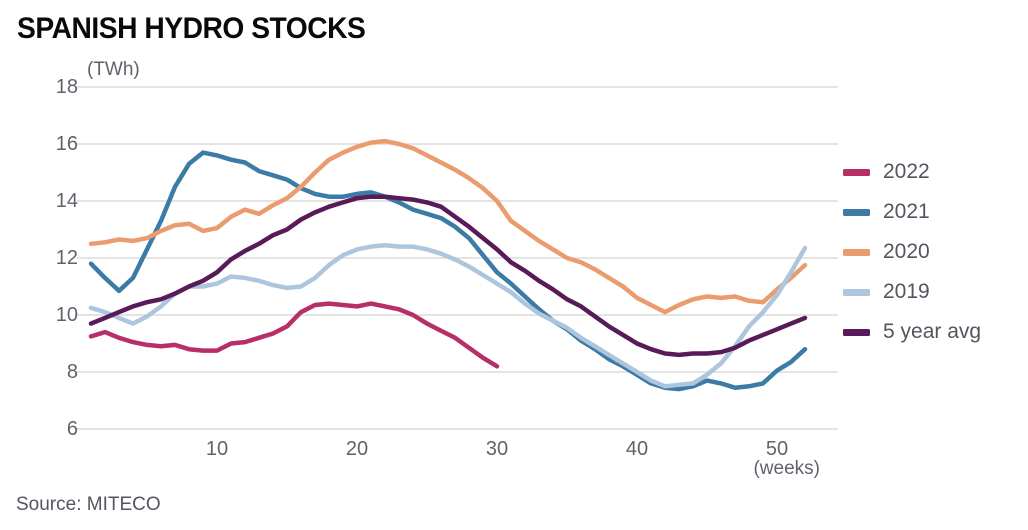 This screenshot has width=1028, height=530. I want to click on y-axis-unit-label: (TWh), so click(113, 69).